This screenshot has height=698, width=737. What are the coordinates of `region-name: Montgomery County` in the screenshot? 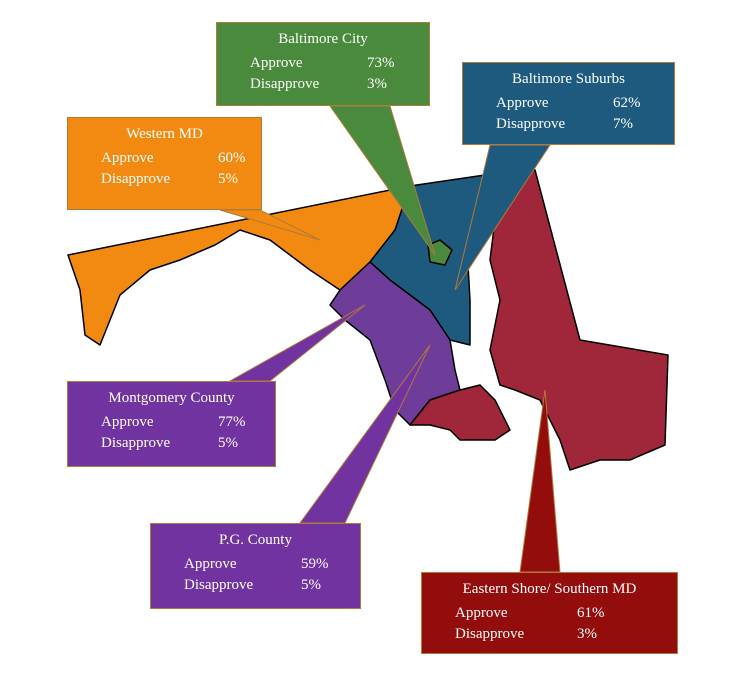 It's located at (171, 398).